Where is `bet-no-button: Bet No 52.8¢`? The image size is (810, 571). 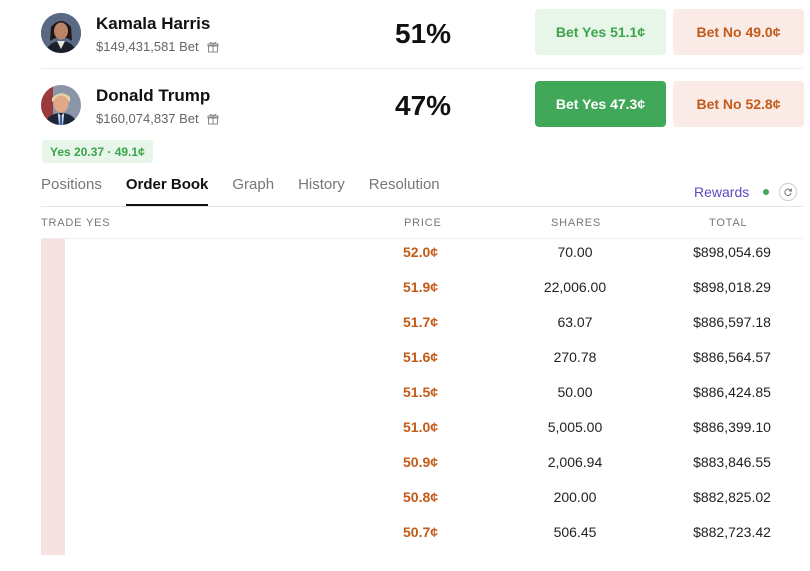
bet-no-button: Bet No 52.8¢ is located at coordinates (738, 104).